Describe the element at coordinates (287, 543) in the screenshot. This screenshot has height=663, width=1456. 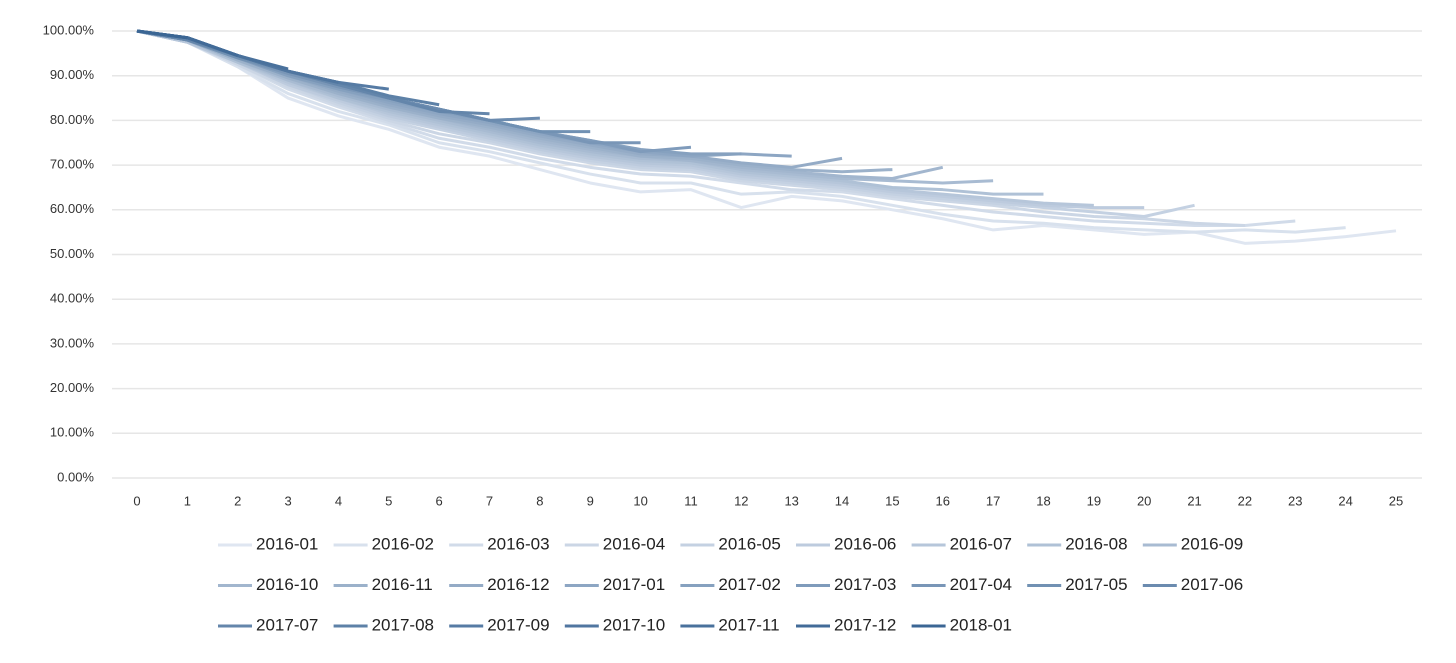
I see `legend-label: 2016-01` at that location.